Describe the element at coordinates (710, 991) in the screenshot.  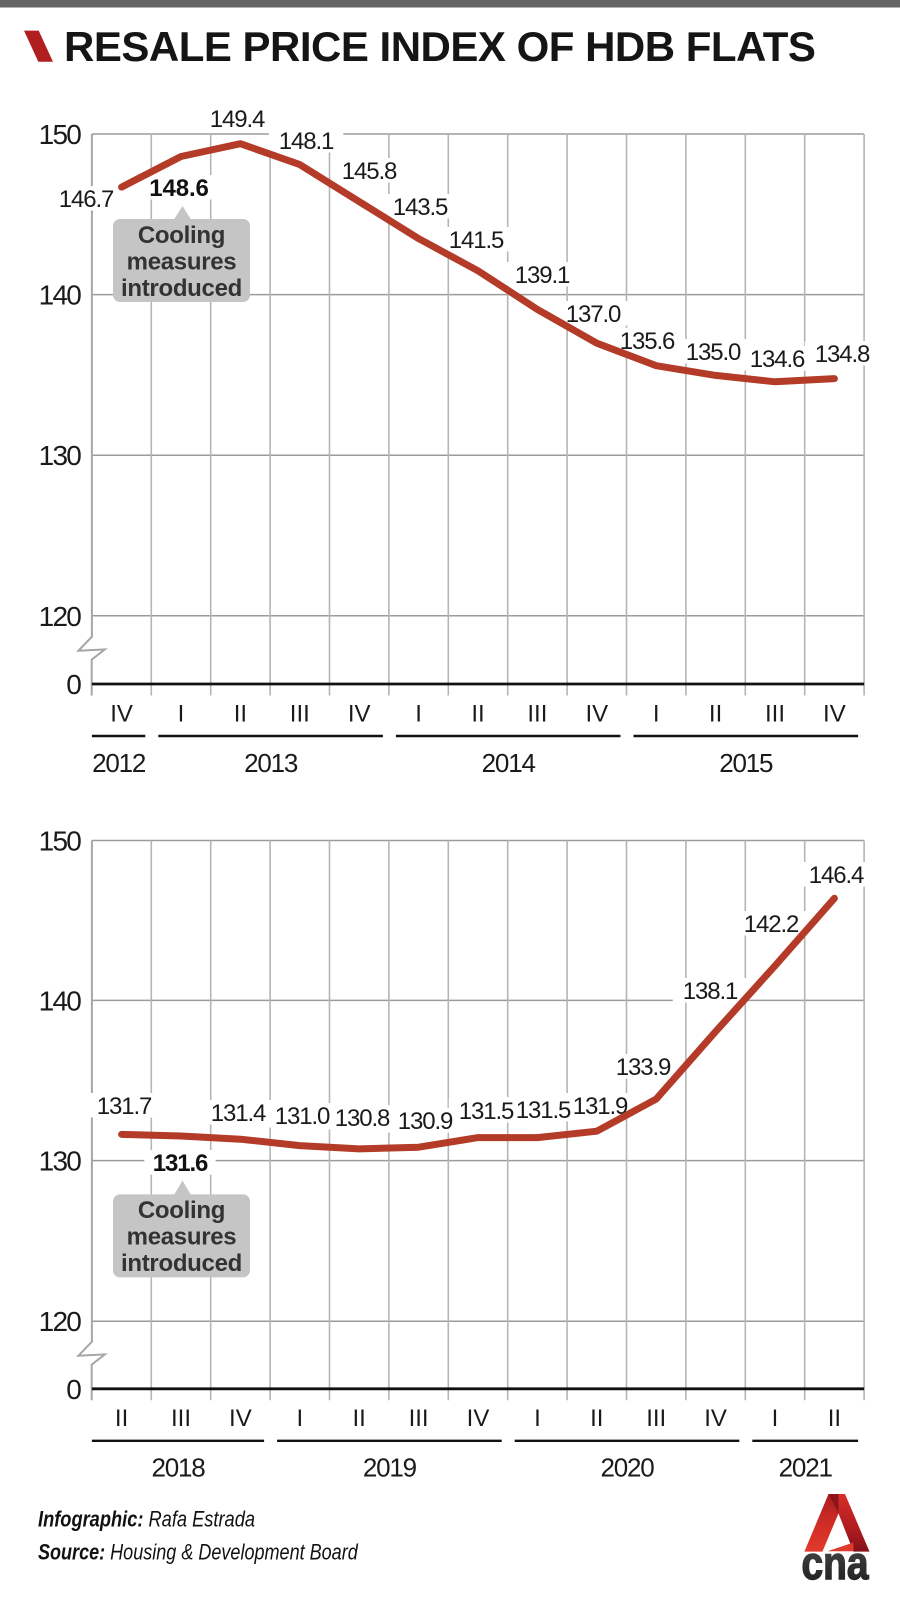
I see `svg-text: 138.1` at that location.